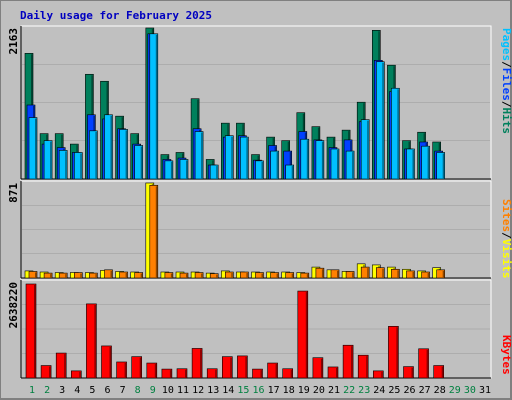  I want to click on pages-bar-day-24-shade, so click(383, 120).